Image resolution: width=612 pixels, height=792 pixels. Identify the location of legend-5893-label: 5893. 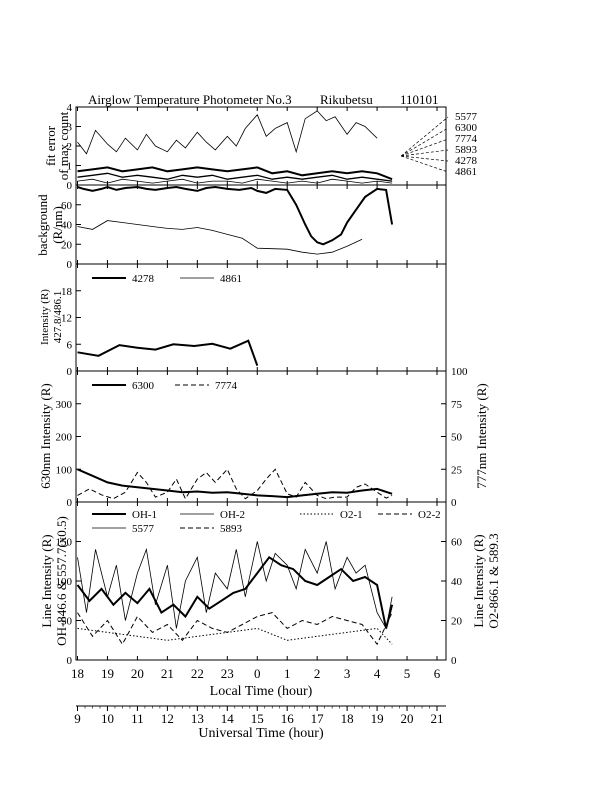
(231, 529).